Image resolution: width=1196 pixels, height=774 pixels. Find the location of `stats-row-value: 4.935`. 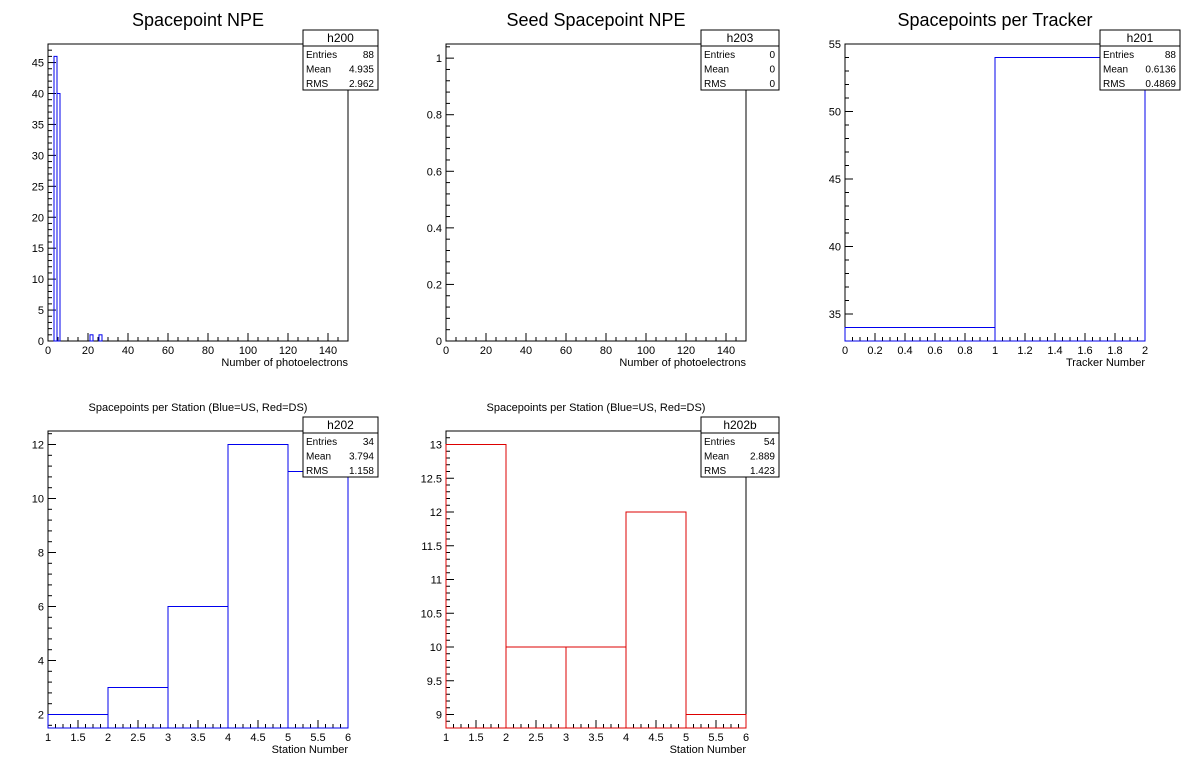

stats-row-value: 4.935 is located at coordinates (361, 70).